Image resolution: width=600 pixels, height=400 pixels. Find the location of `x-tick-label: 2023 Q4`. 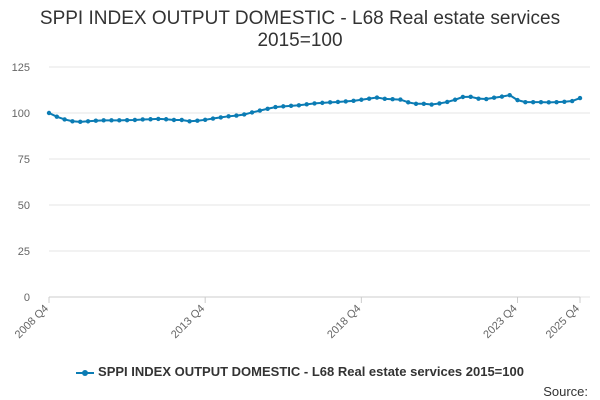

x-tick-label: 2023 Q4 is located at coordinates (500, 322).